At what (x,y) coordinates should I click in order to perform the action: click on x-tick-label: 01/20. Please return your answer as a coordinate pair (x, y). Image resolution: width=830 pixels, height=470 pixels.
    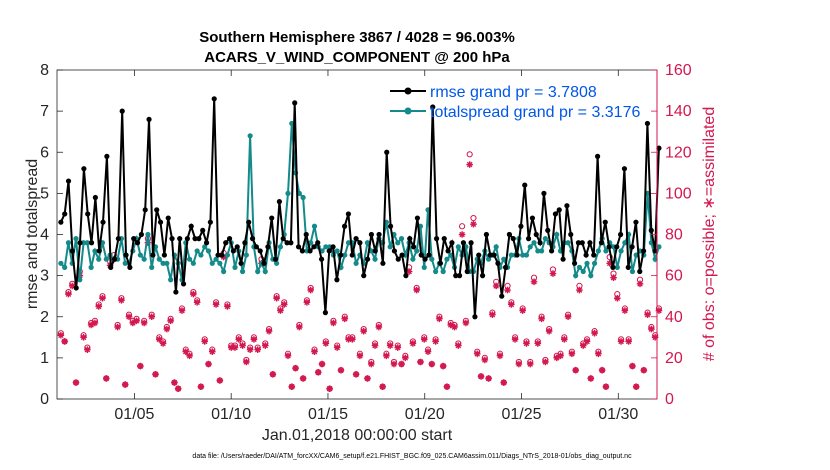
    Looking at the image, I should click on (425, 414).